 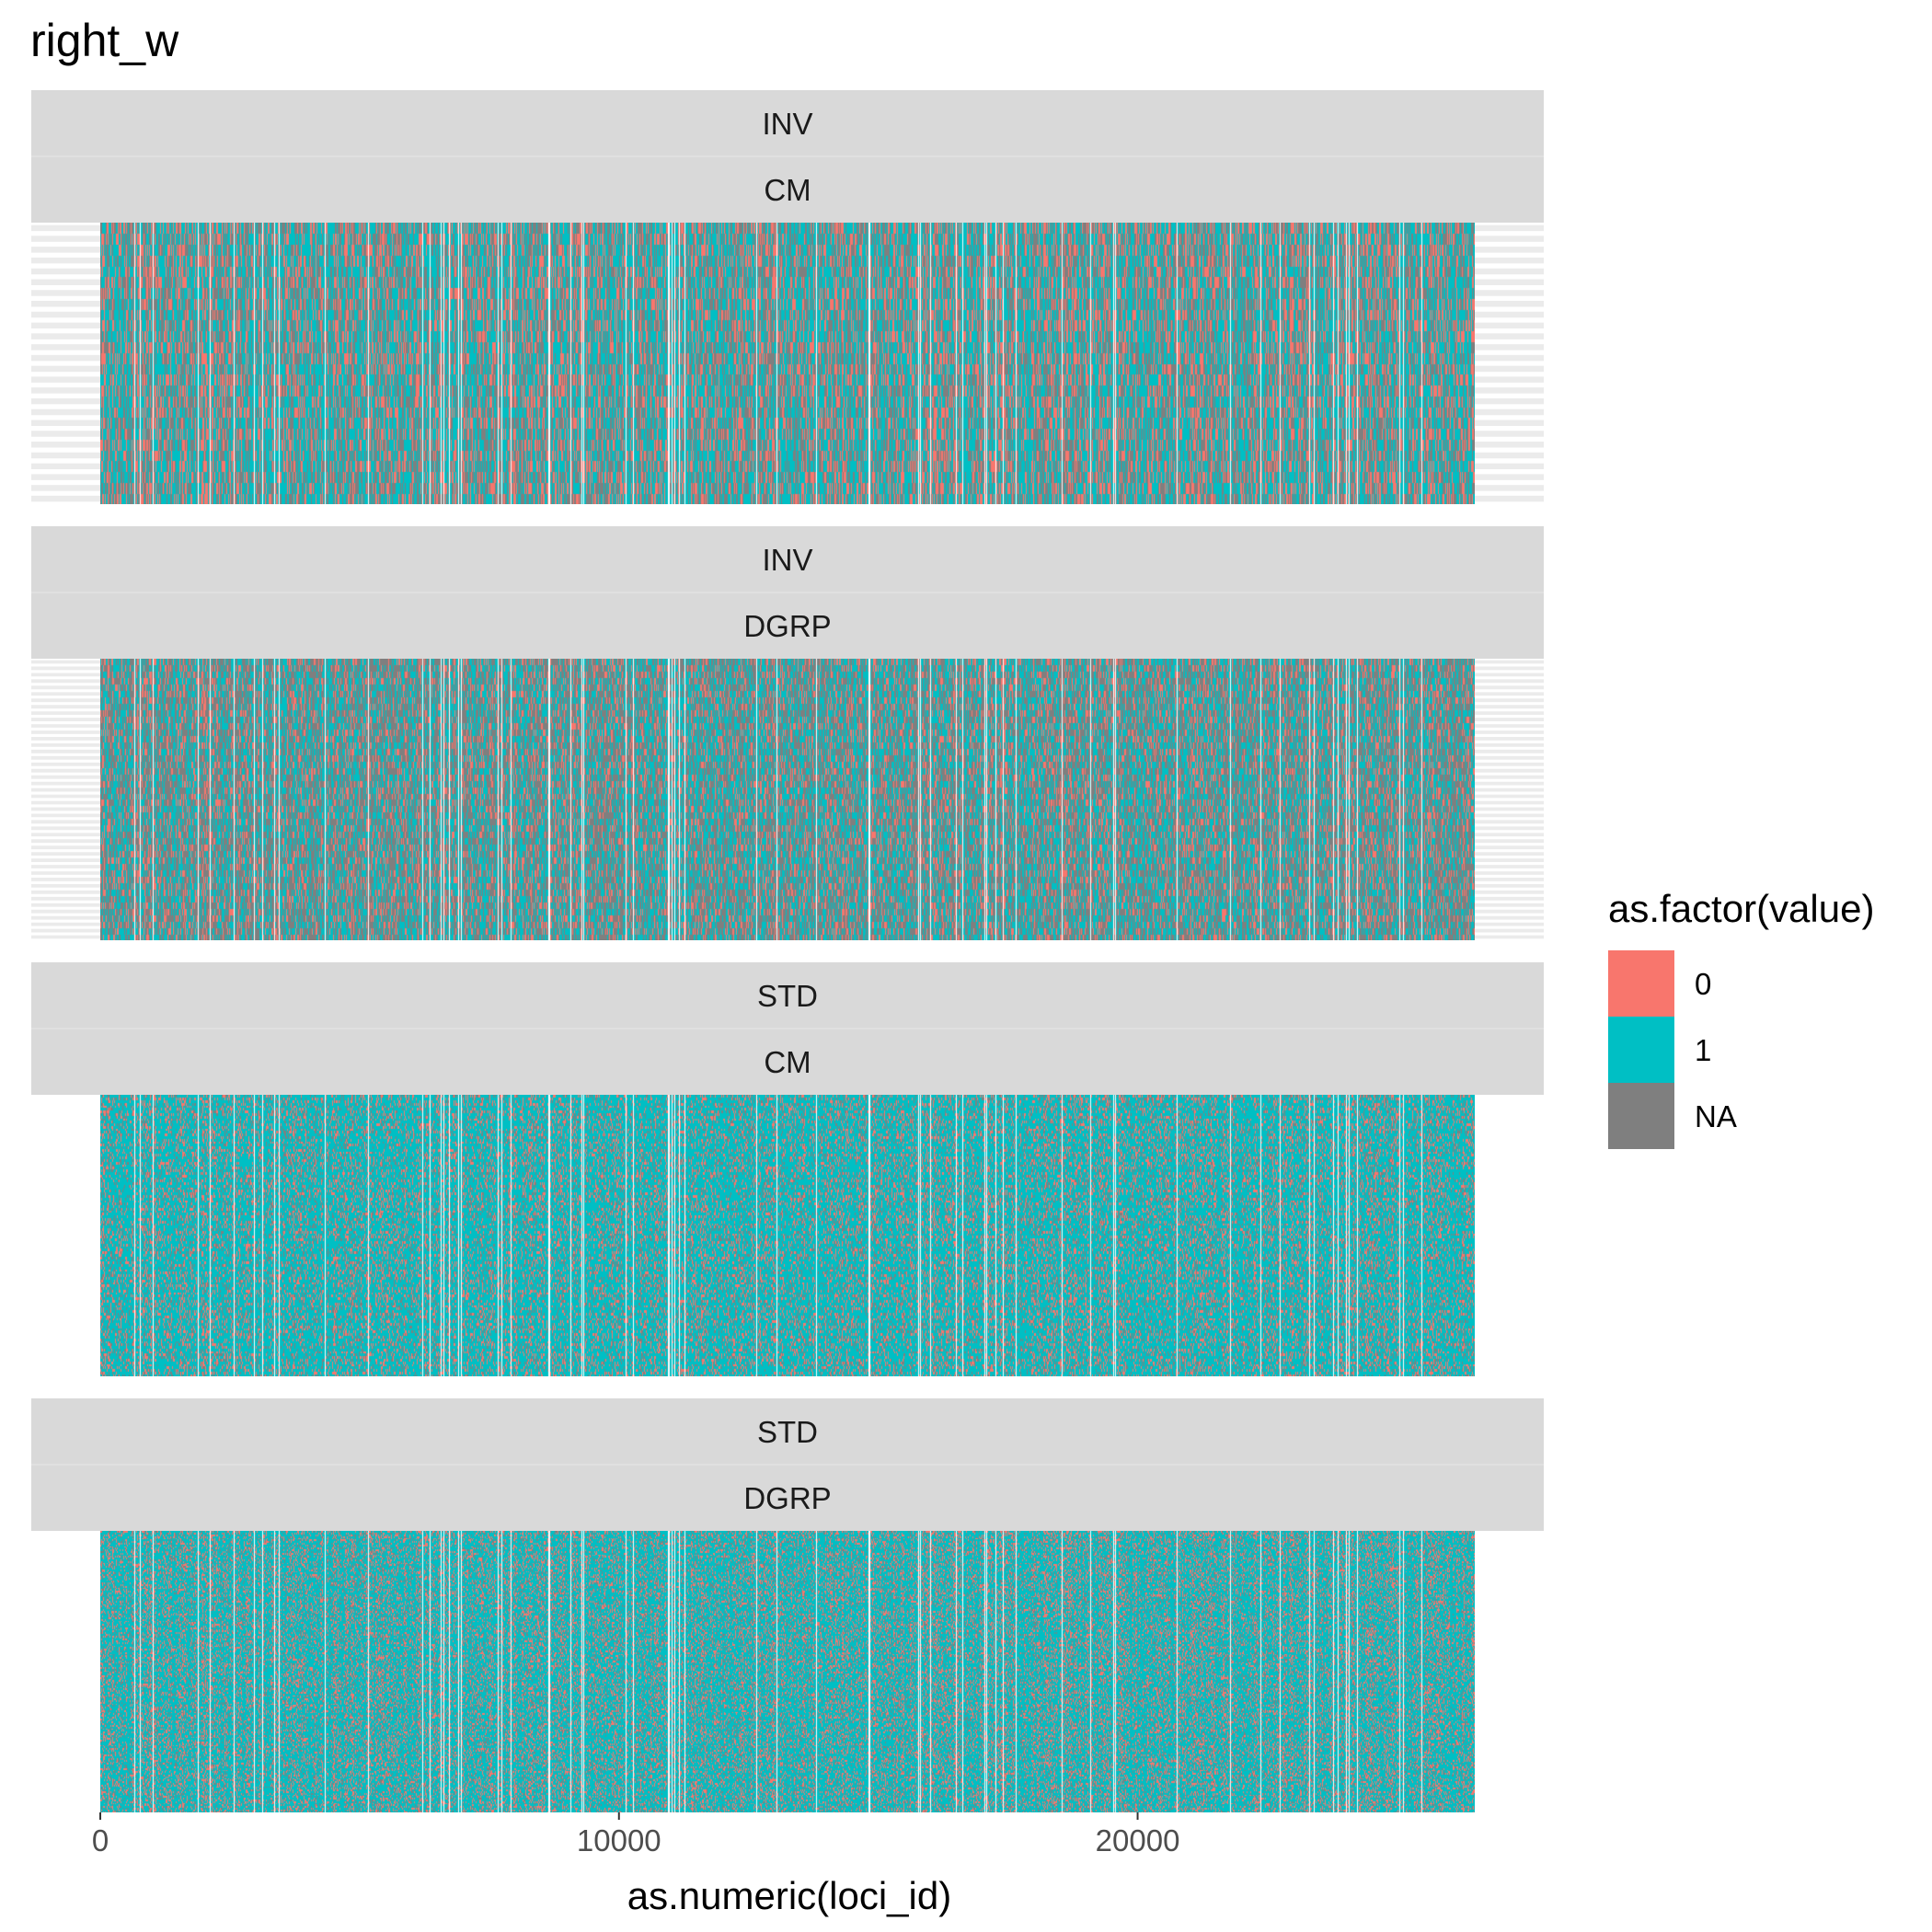 I want to click on x-tick-label: 20000, so click(x=1138, y=1840).